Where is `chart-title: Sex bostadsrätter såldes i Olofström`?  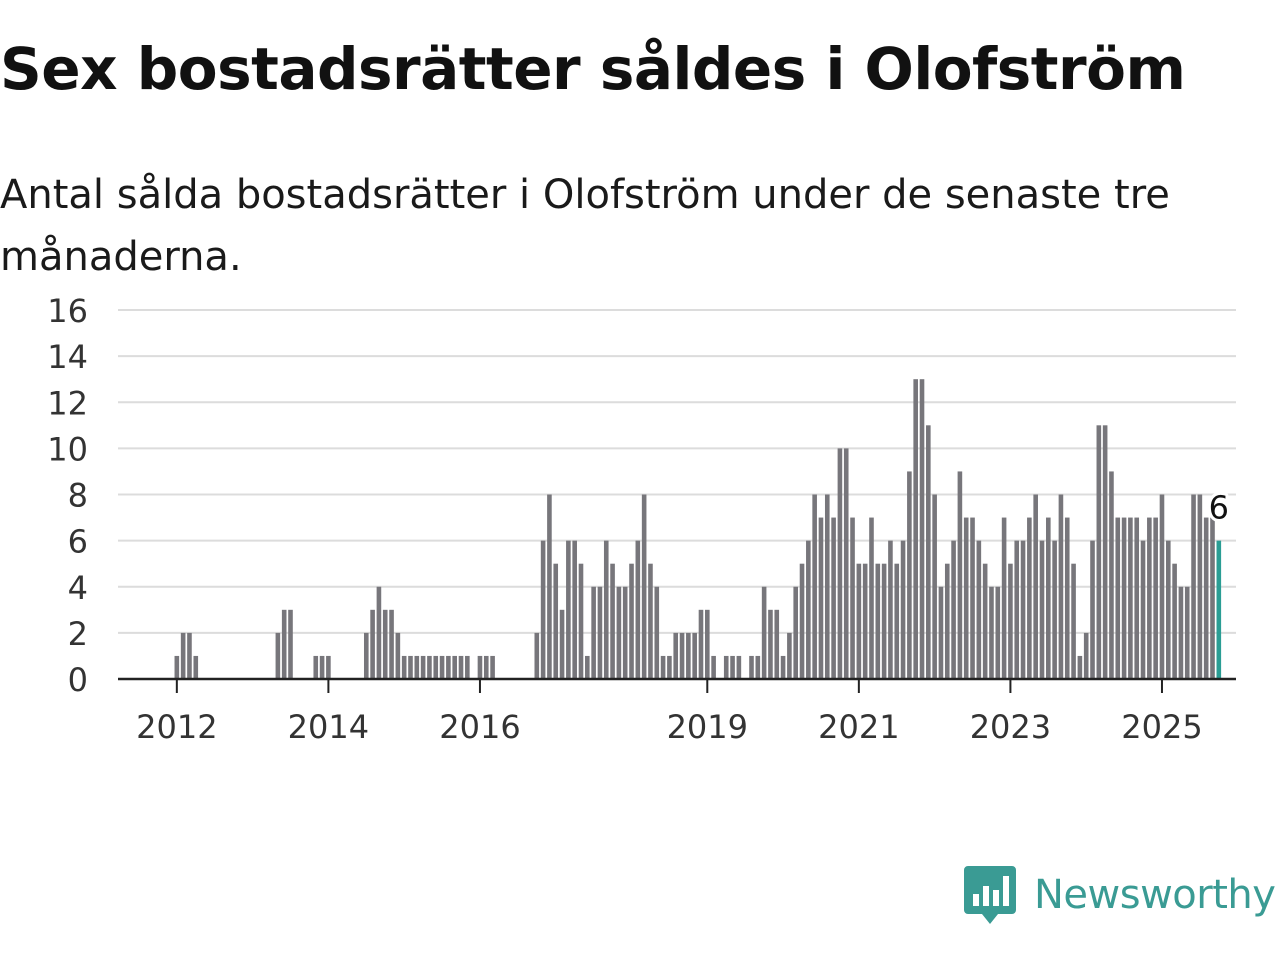 chart-title: Sex bostadsrätter såldes i Olofström is located at coordinates (593, 69).